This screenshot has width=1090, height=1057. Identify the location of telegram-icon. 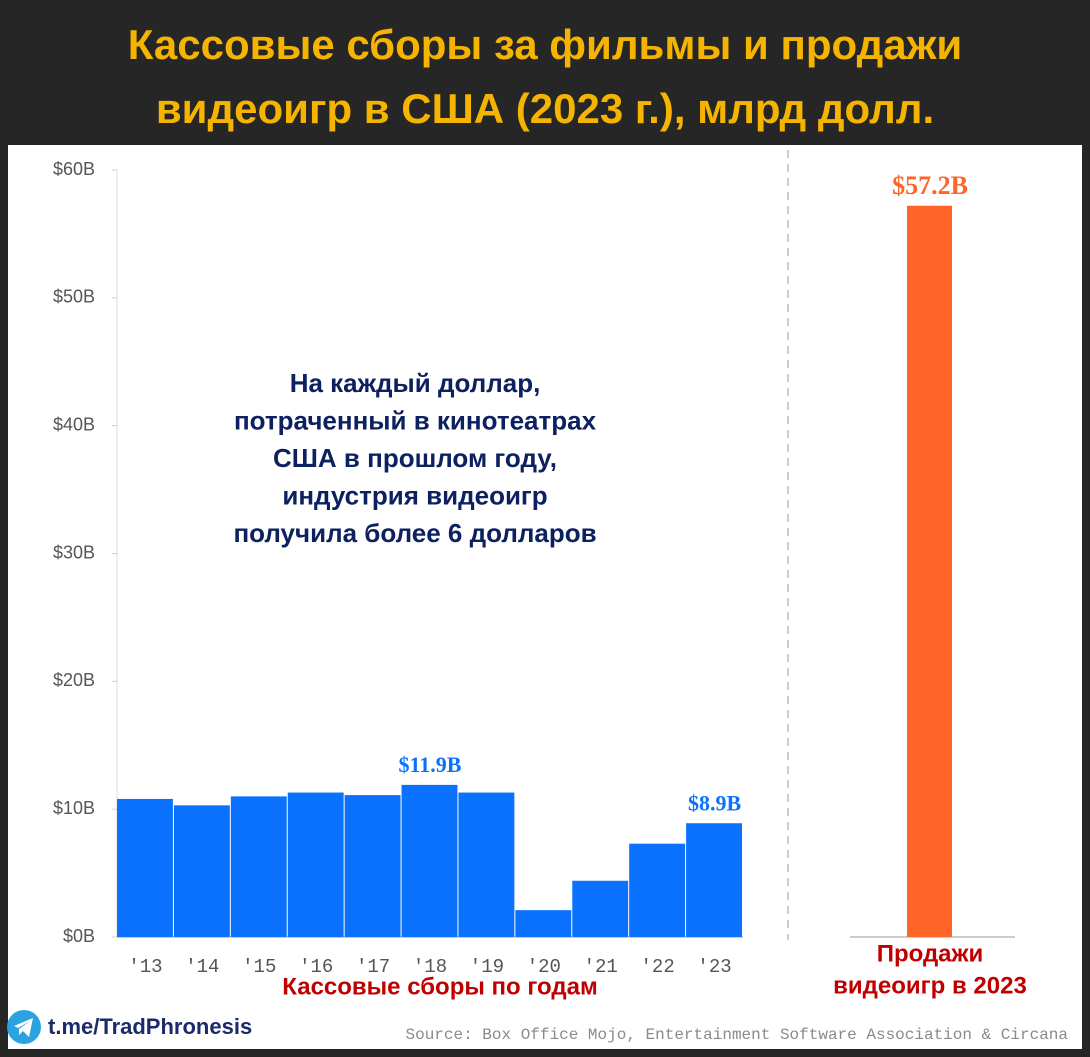
(24, 1027).